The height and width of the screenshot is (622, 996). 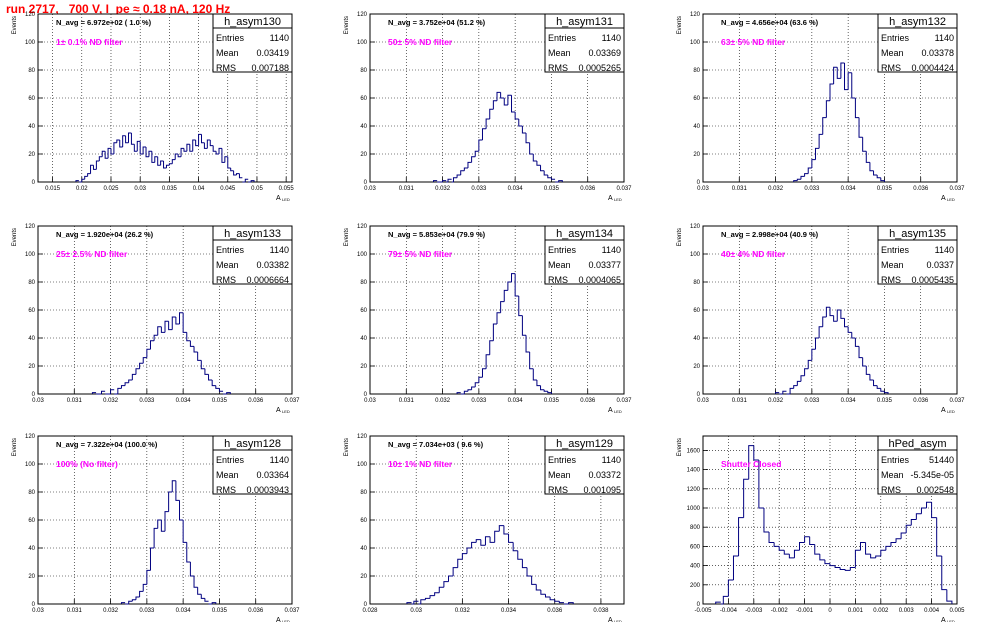 I want to click on filter-label: 63± 5% ND filter, so click(x=753, y=42).